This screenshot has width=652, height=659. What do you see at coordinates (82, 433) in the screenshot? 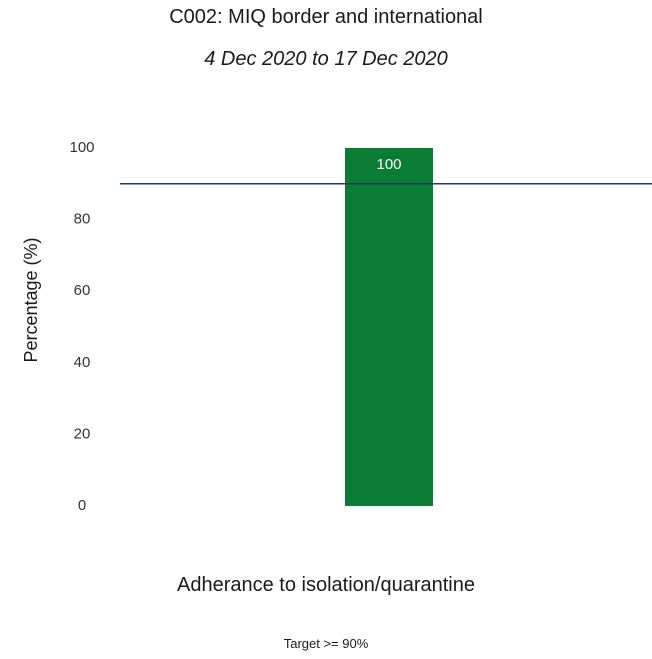
I see `y-tick-label: 20` at bounding box center [82, 433].